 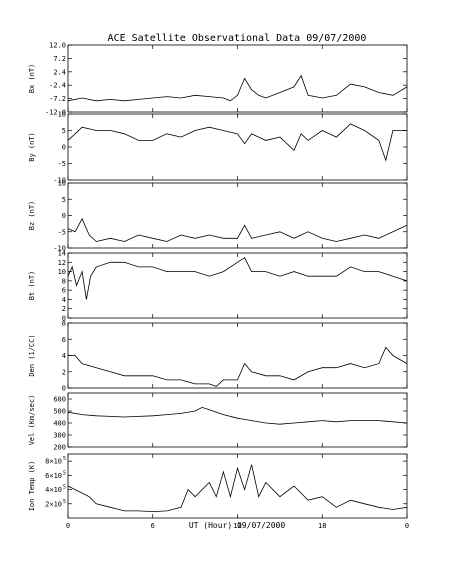 I want to click on y-axis-label-bt: Bt (nT), so click(x=32, y=286).